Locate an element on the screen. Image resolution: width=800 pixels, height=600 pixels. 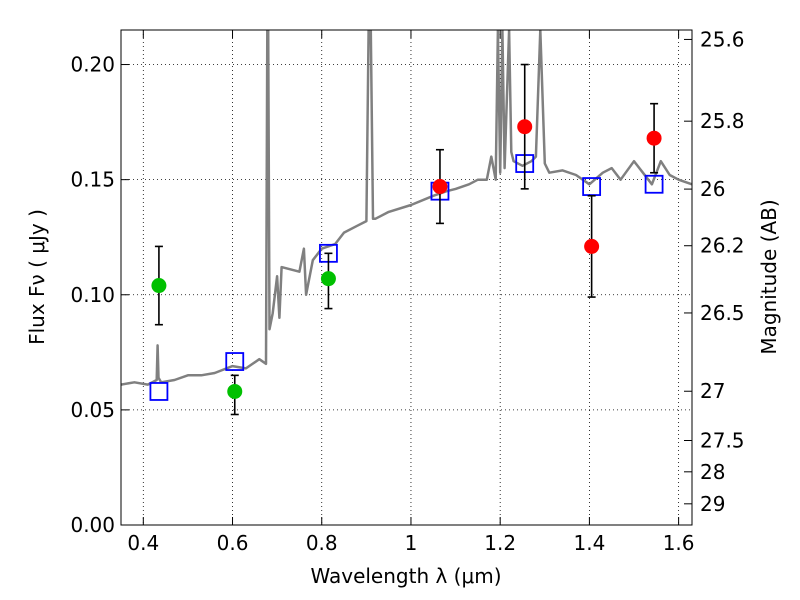
right-tick-label: 26.5 is located at coordinates (722, 313).